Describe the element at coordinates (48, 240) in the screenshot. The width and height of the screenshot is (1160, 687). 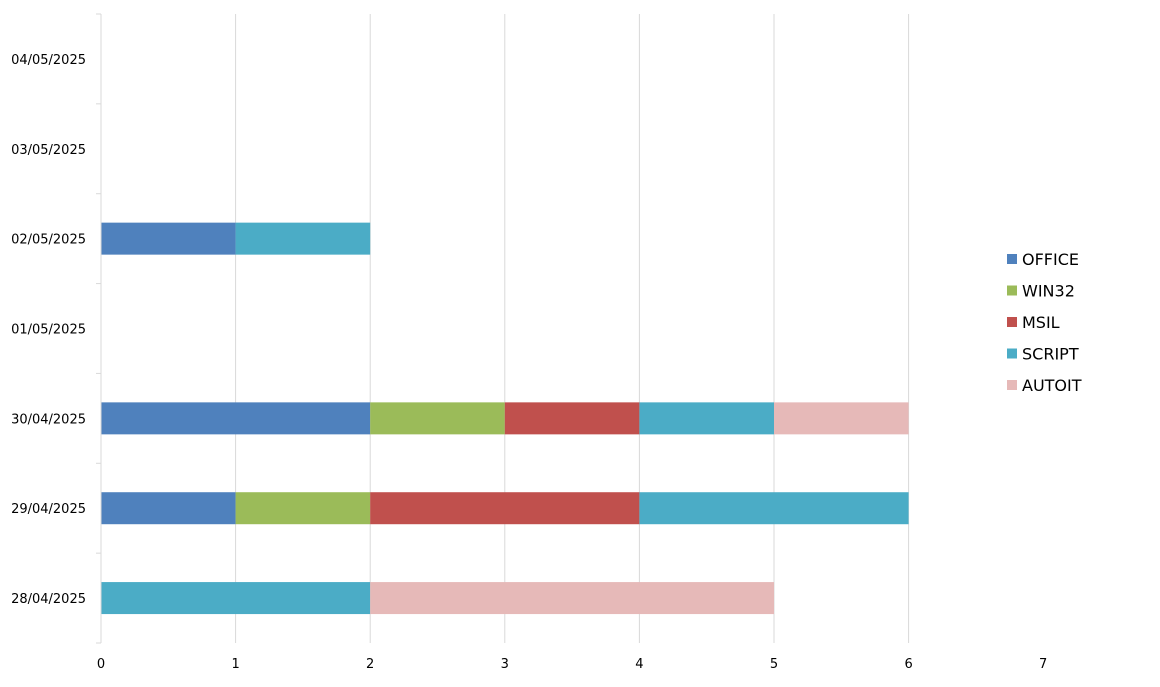
I see `y-tick-label: 02/05/2025` at that location.